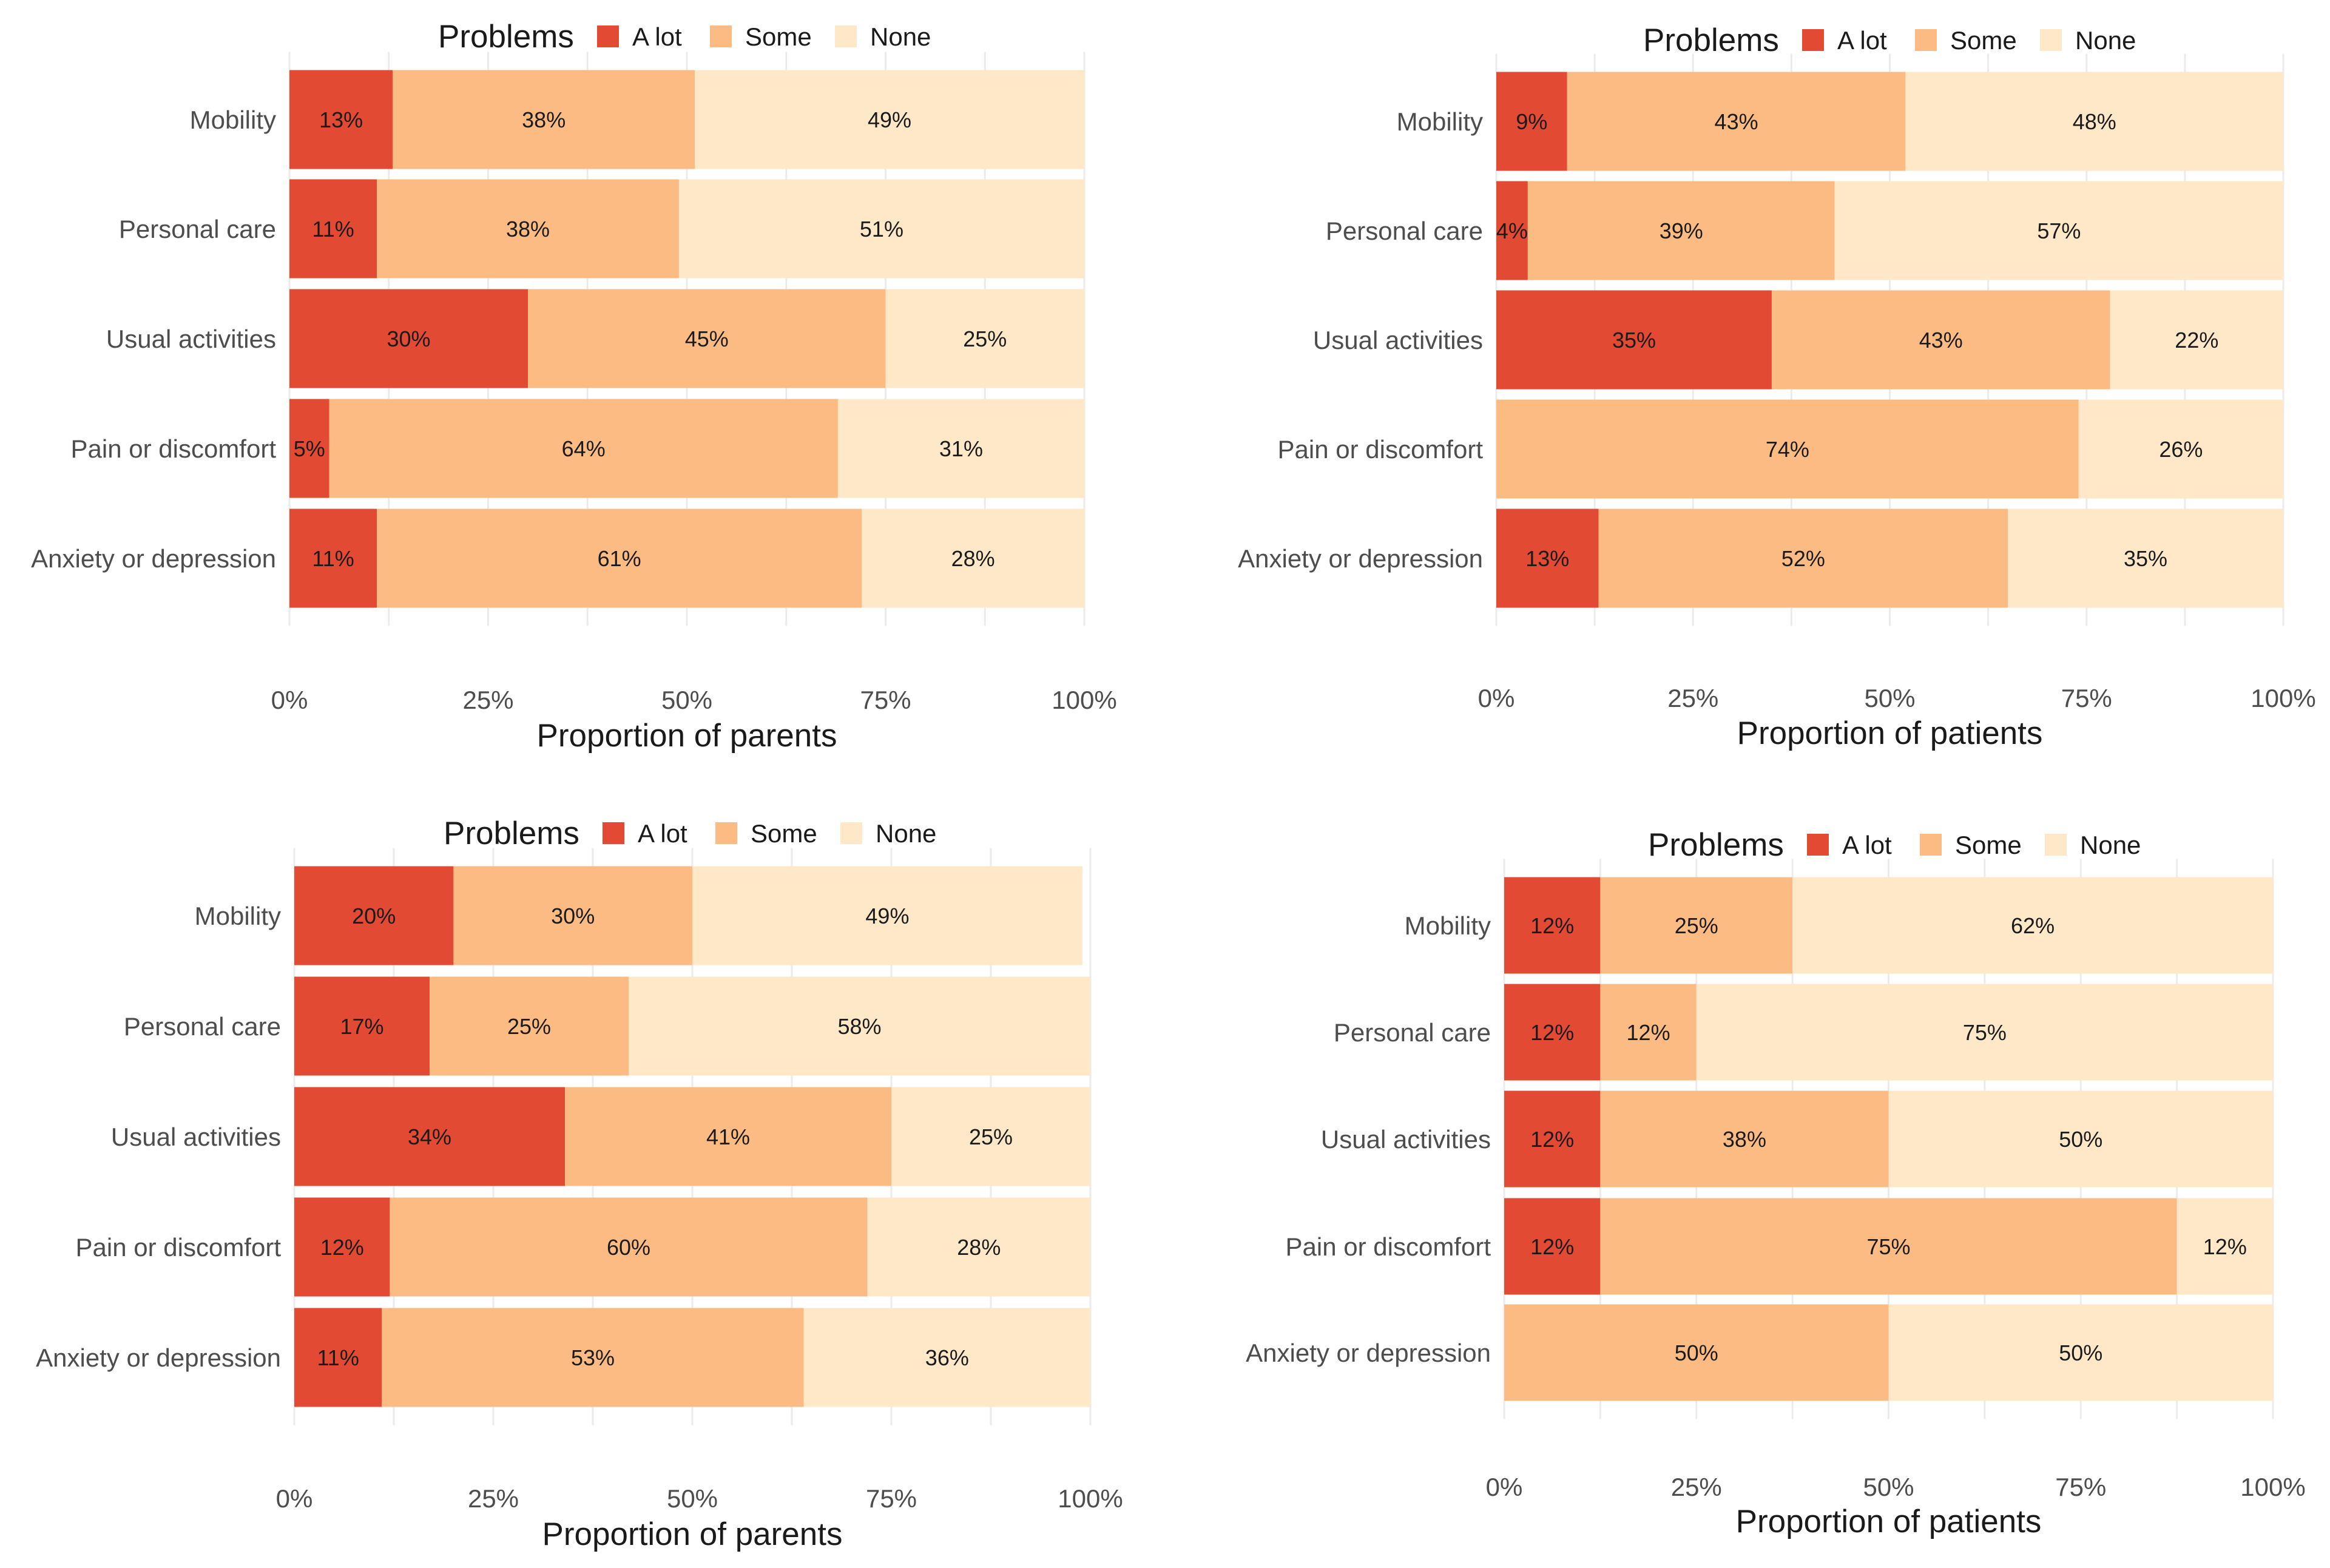 This screenshot has width=2330, height=1568. What do you see at coordinates (2181, 450) in the screenshot?
I see `data-label: 26%` at bounding box center [2181, 450].